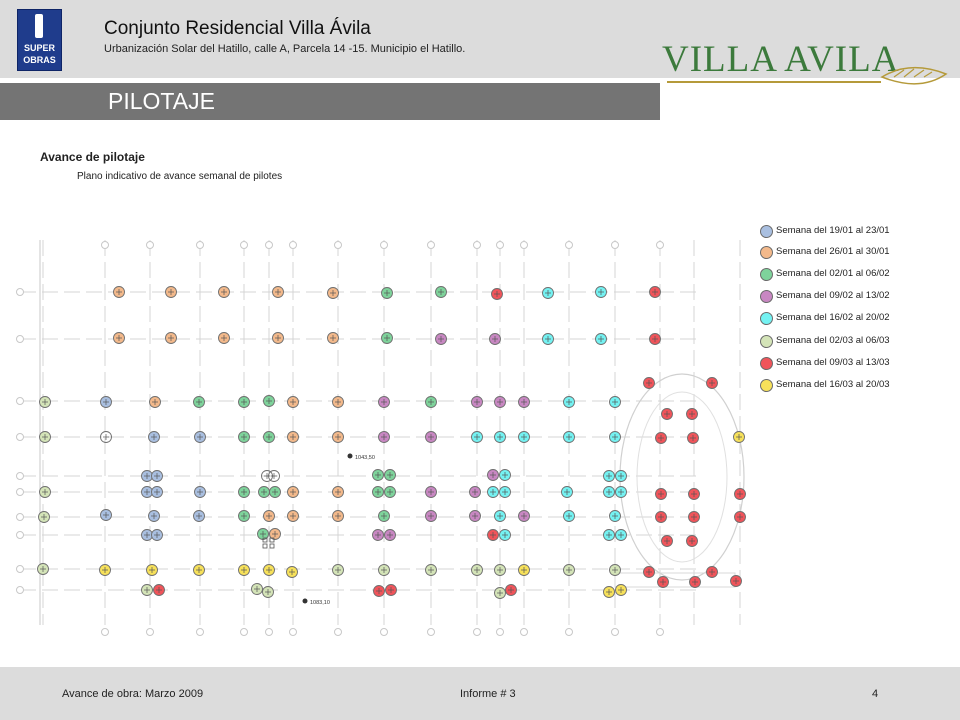 The image size is (960, 720). What do you see at coordinates (833, 230) in the screenshot?
I see `legend-label: Semana del 19/01 al 23/01` at bounding box center [833, 230].